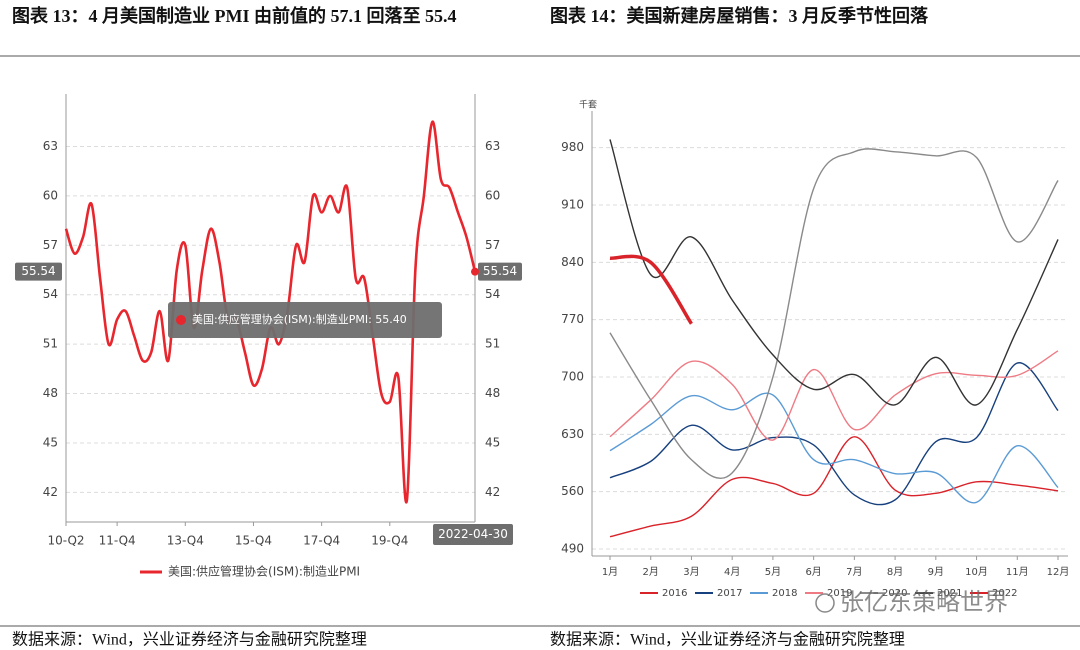  I want to click on y-tick-label: 910, so click(572, 205).